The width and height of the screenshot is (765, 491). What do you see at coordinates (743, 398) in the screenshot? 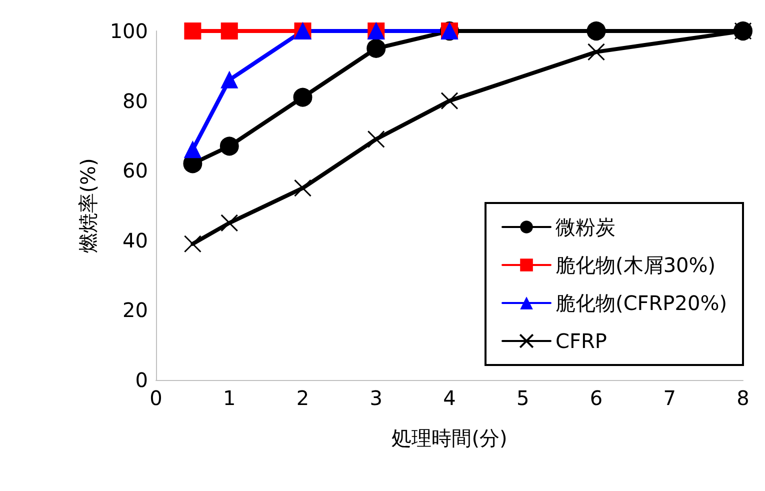
I see `x-tick-label: 8` at bounding box center [743, 398].